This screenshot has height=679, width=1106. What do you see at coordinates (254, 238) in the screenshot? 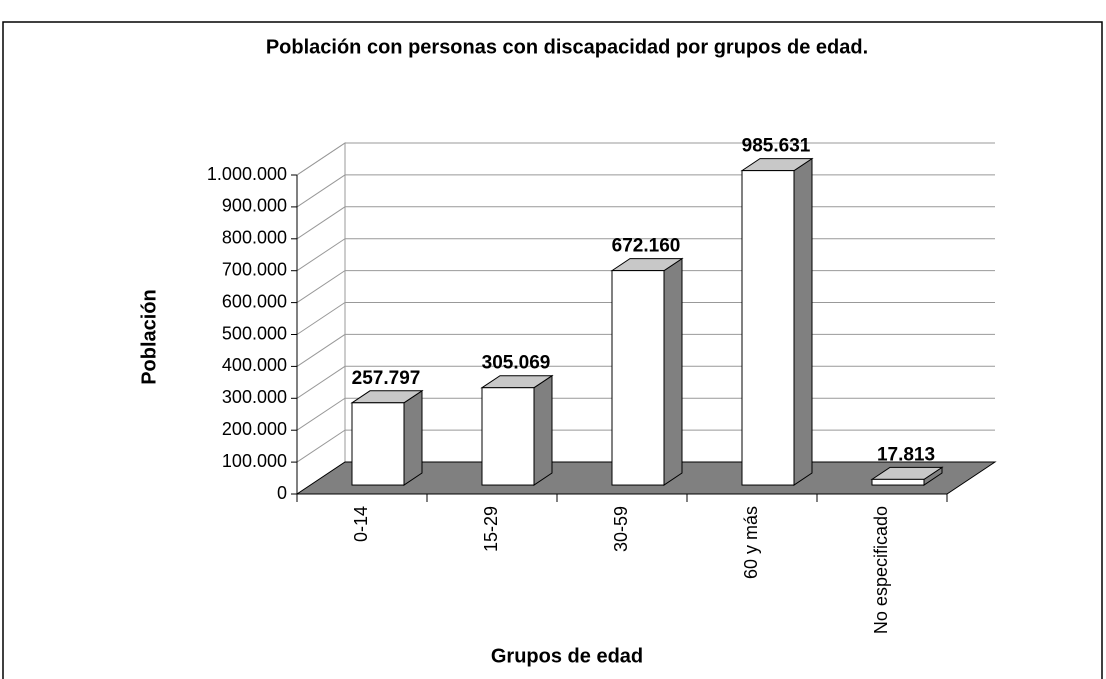
I see `y-tick-label: 800.000` at bounding box center [254, 238].